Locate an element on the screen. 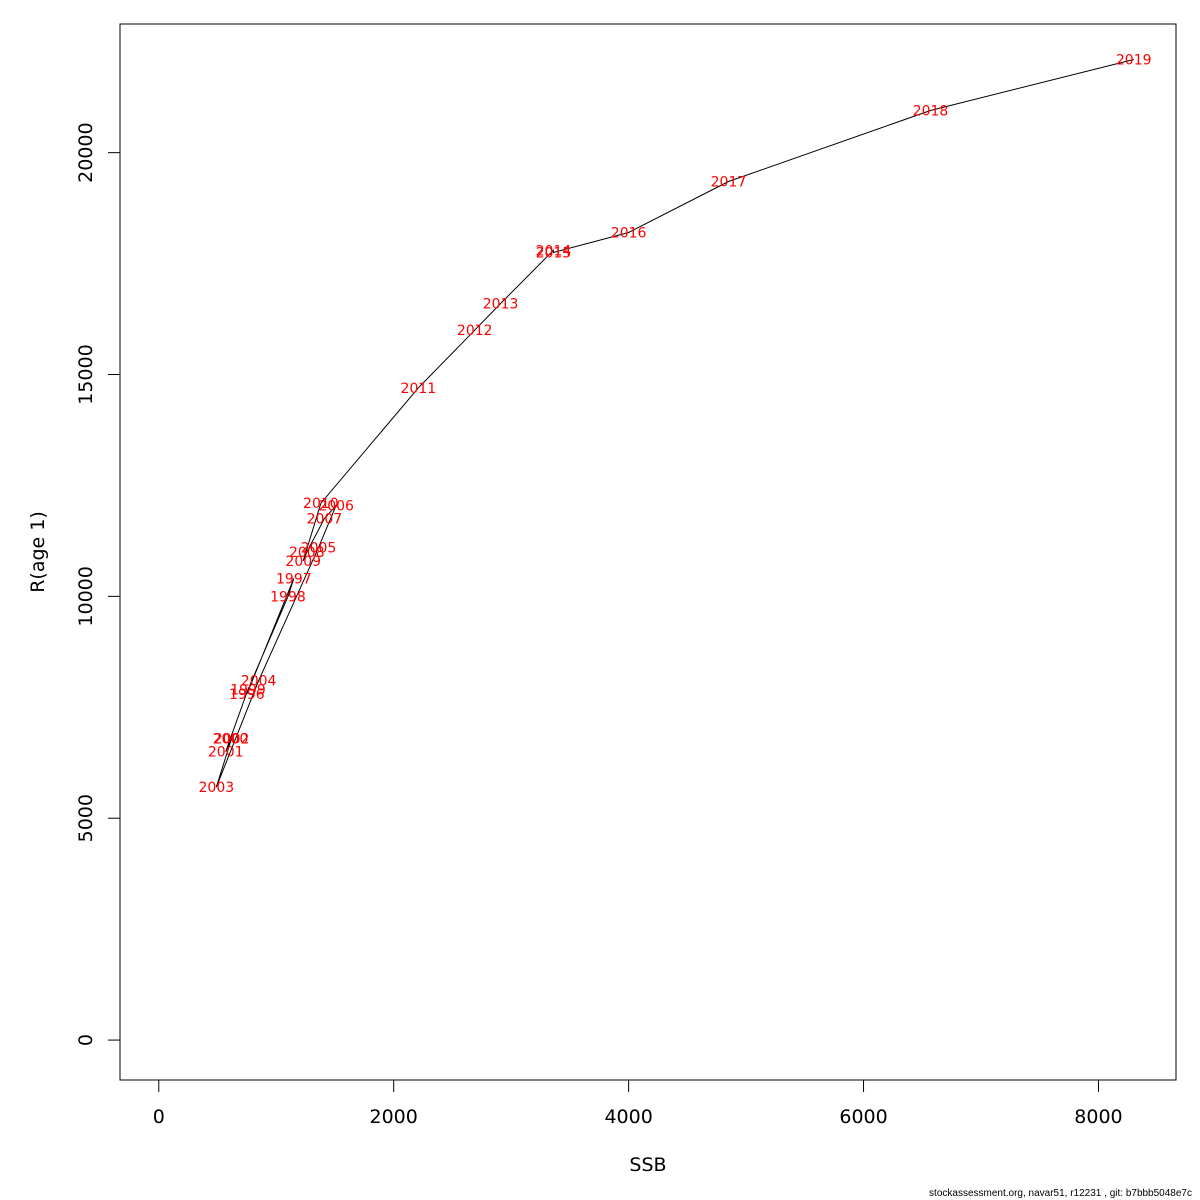 The height and width of the screenshot is (1200, 1200). year-label-2004: 2004 is located at coordinates (259, 682).